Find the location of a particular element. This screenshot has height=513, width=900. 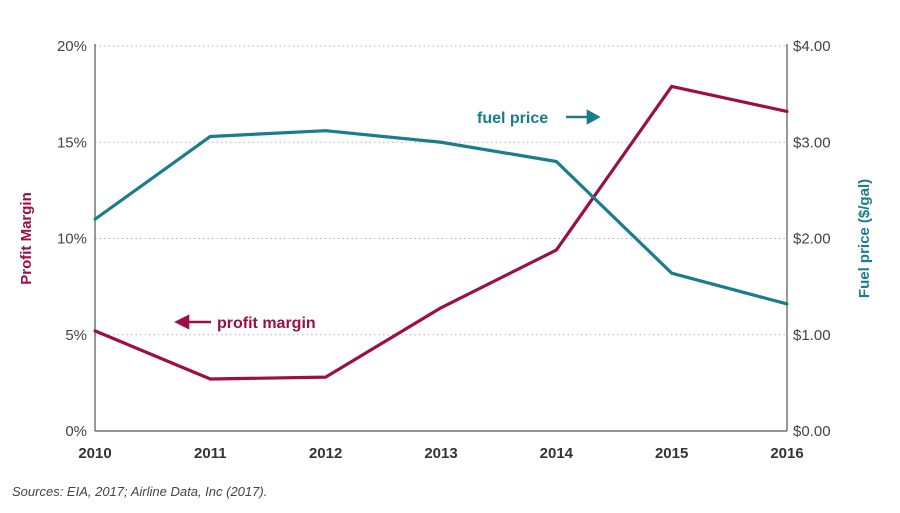

left-tick-label: 20% is located at coordinates (72, 46).